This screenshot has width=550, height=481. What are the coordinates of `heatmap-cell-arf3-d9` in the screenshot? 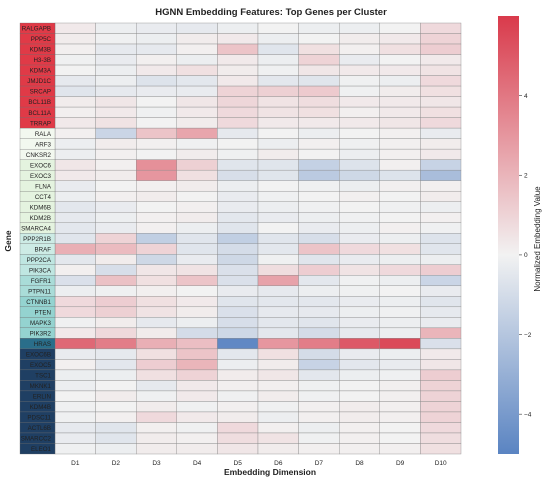 It's located at (400, 144).